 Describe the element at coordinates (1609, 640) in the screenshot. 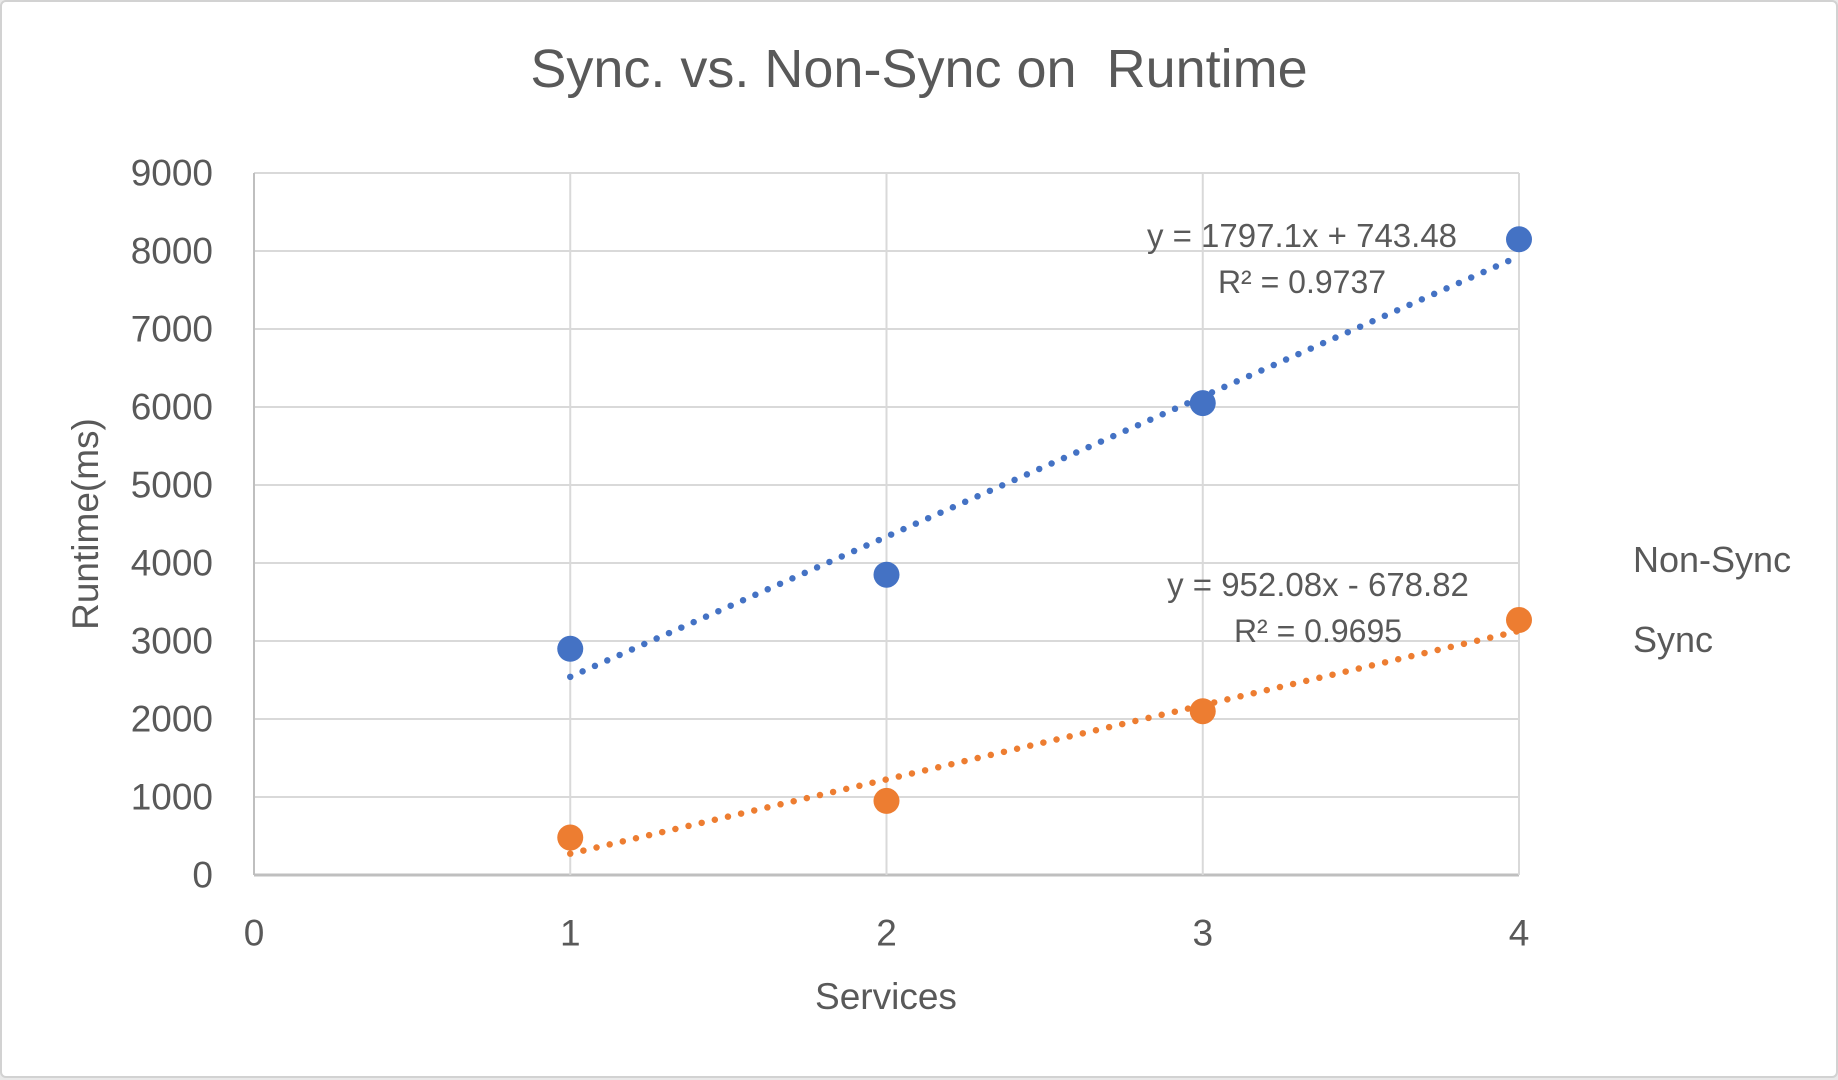

I see `sync-legend-marker-icon` at that location.